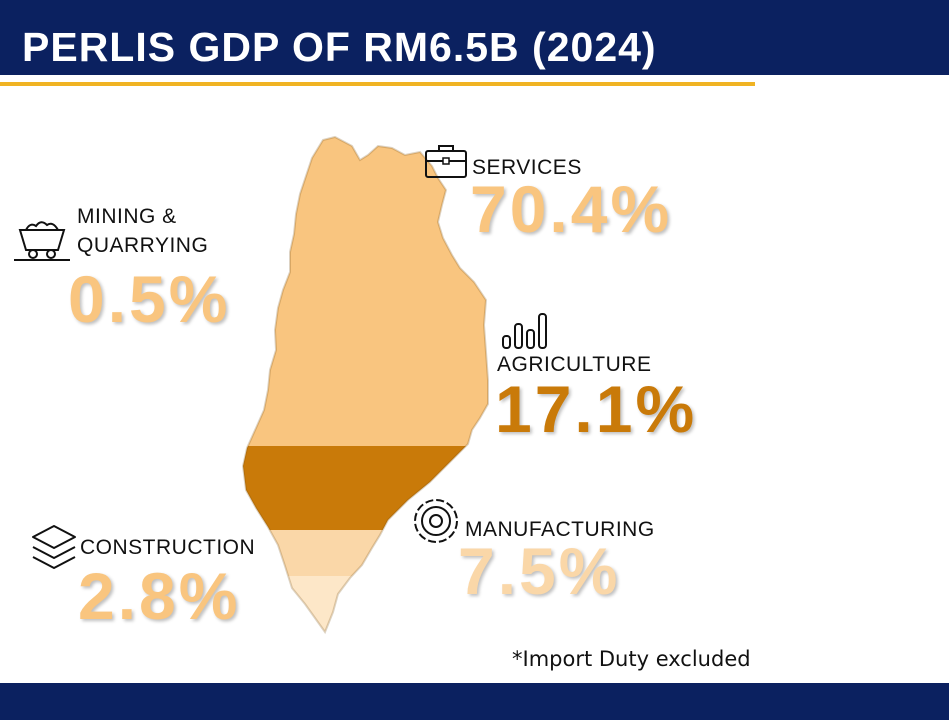  Describe the element at coordinates (596, 409) in the screenshot. I see `agriculture-value: 17.1%` at that location.